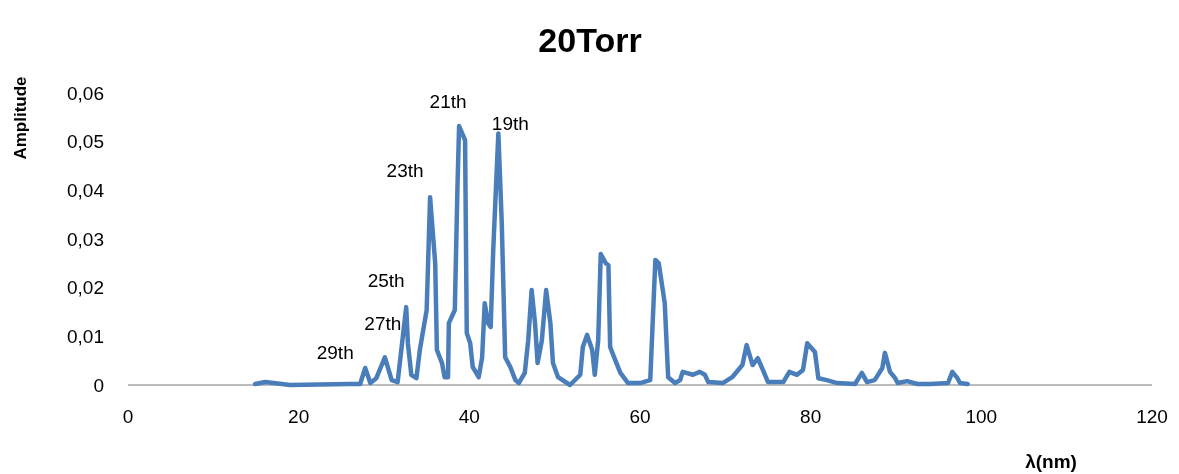  What do you see at coordinates (469, 416) in the screenshot?
I see `x-tick-label: 40` at bounding box center [469, 416].